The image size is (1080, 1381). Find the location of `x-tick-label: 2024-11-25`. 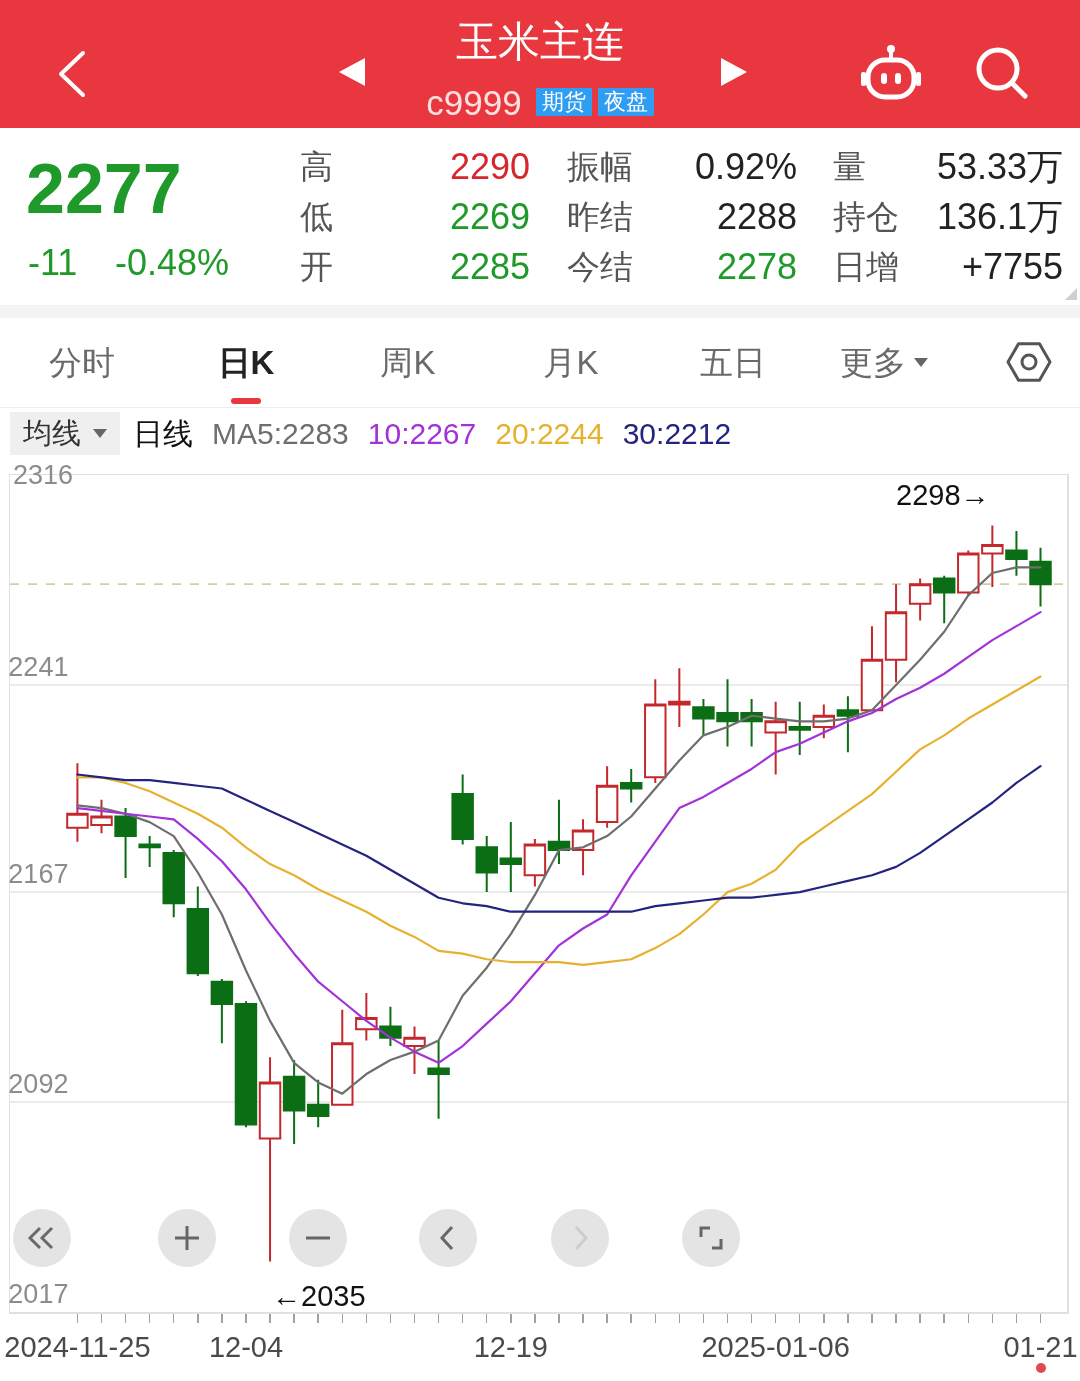

x-tick-label: 2024-11-25 is located at coordinates (77, 1347).